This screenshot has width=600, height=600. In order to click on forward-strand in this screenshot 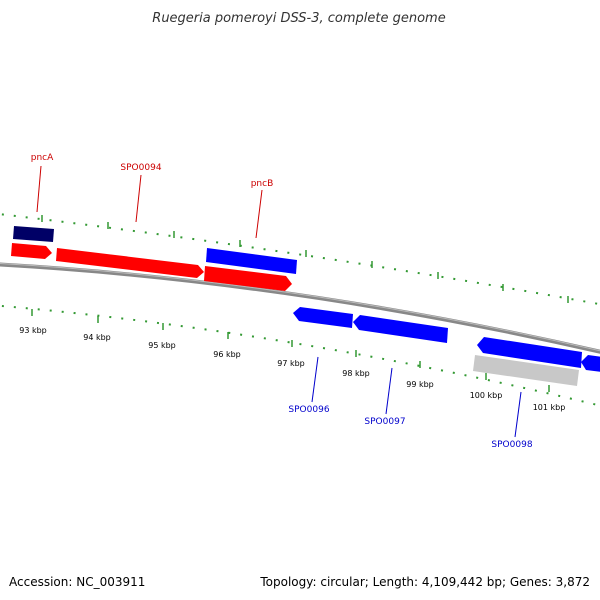, I will do `click(154, 258)`.